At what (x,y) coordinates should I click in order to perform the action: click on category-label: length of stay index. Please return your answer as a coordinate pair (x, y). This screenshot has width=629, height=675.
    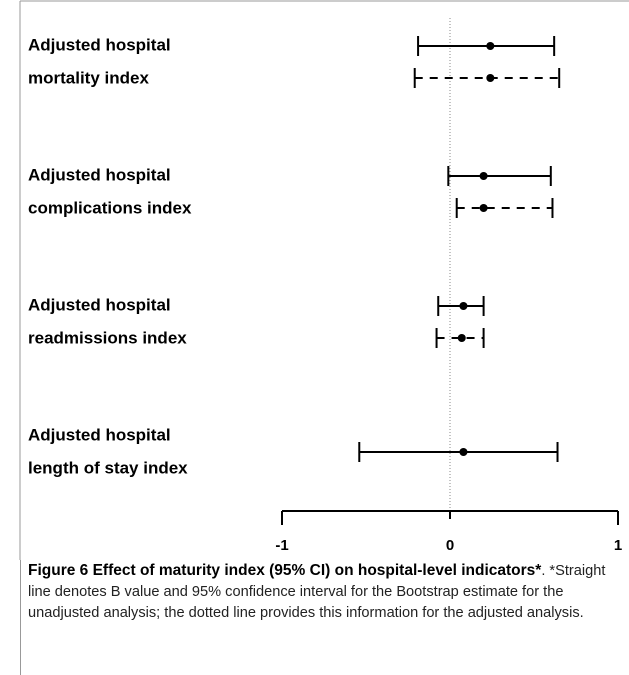
    Looking at the image, I should click on (108, 467).